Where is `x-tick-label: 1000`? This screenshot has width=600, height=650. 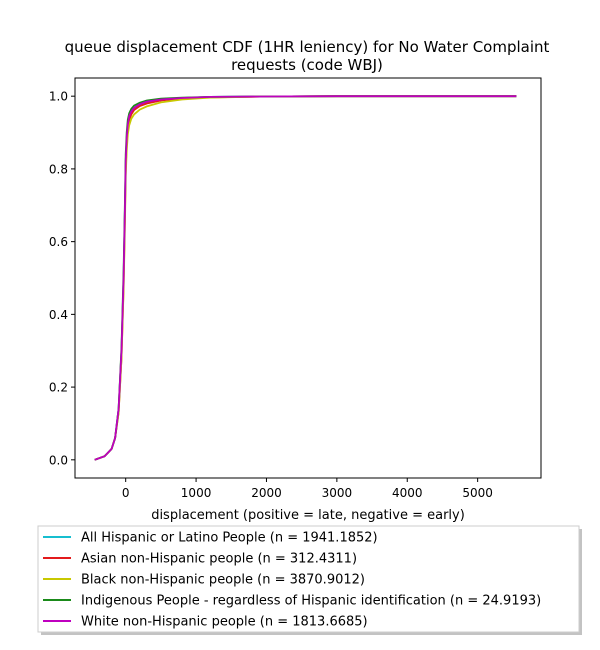 x-tick-label: 1000 is located at coordinates (196, 493).